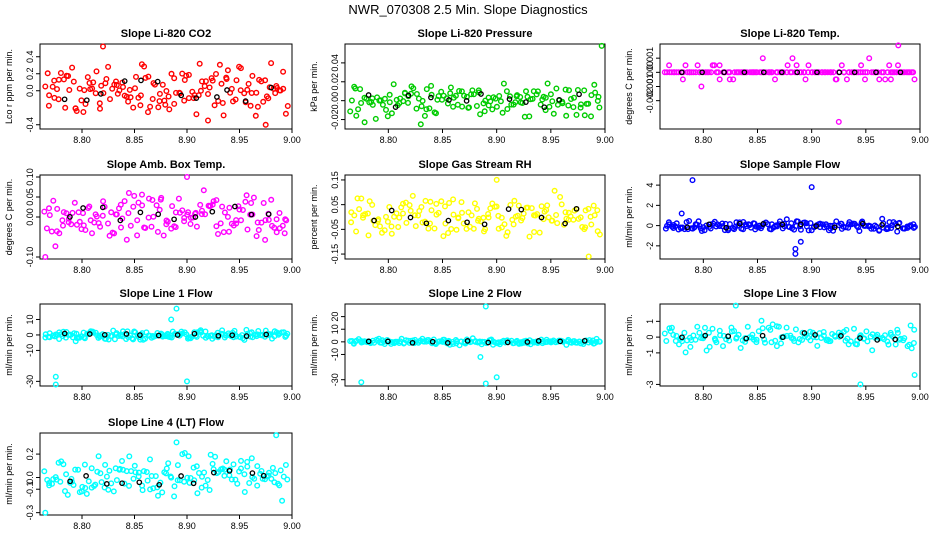 The width and height of the screenshot is (936, 540). I want to click on x-tick-label: 8.95, so click(866, 270).